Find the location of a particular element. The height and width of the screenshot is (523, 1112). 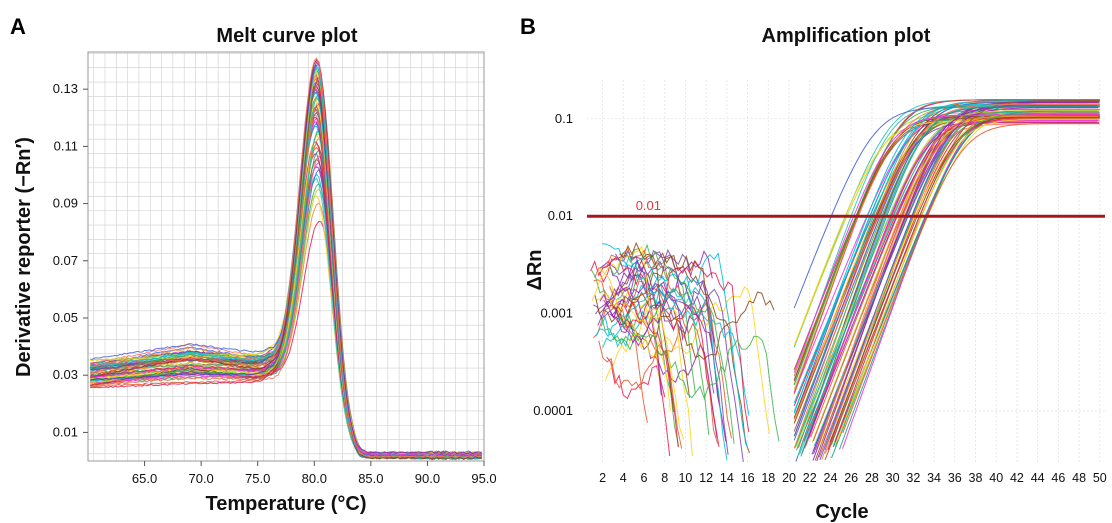

amp-x-tick-label: 20 is located at coordinates (789, 478).